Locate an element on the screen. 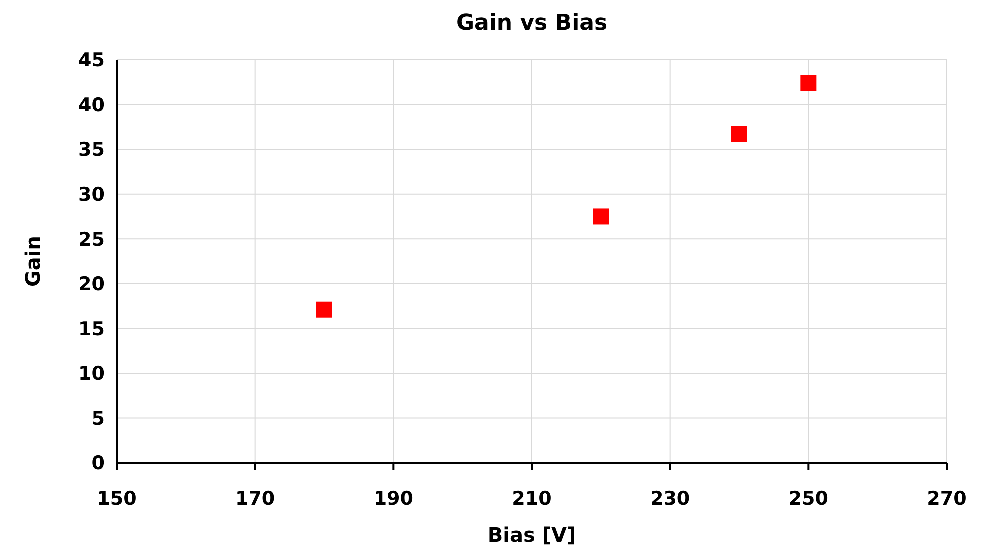 The height and width of the screenshot is (554, 987). x-tick-label: 150 is located at coordinates (117, 499).